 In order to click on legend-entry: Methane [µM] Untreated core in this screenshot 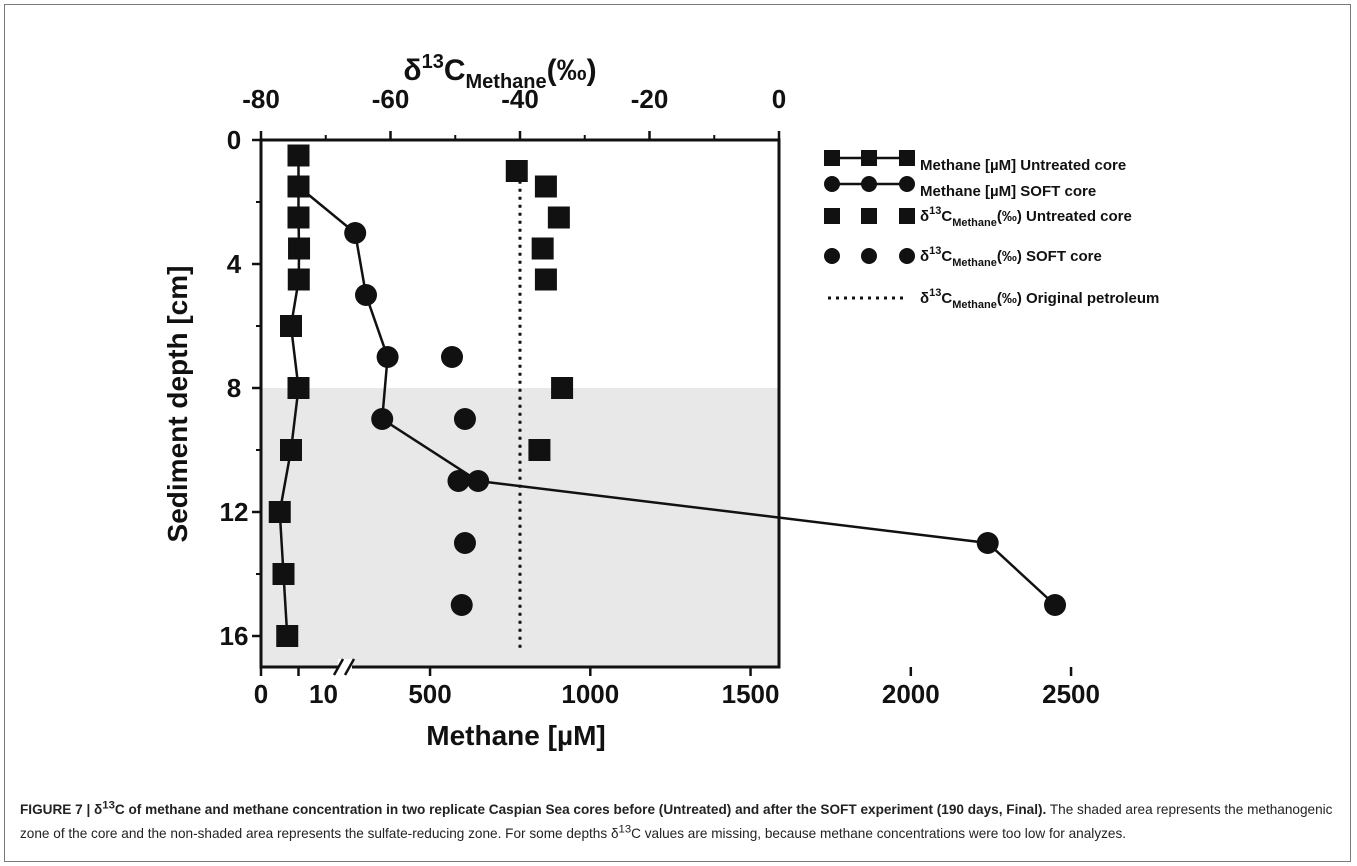, I will do `click(975, 162)`.